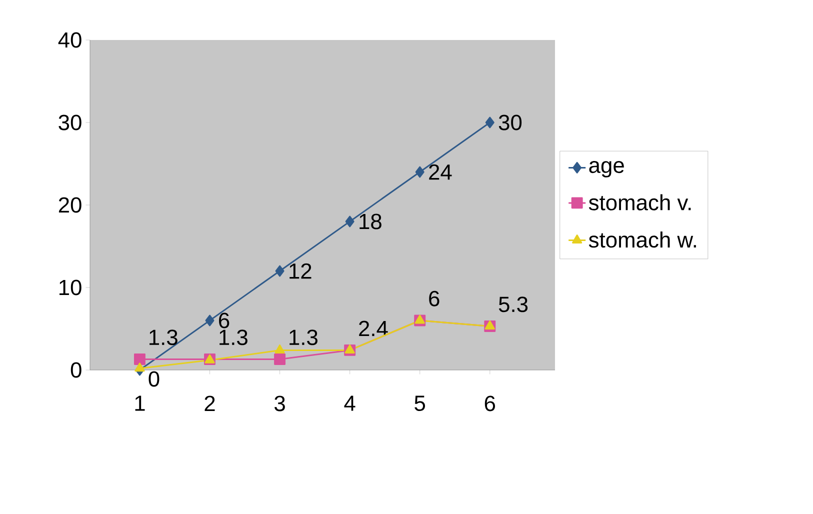 Image resolution: width=813 pixels, height=514 pixels. Describe the element at coordinates (513, 304) in the screenshot. I see `data-label: 5.3` at that location.